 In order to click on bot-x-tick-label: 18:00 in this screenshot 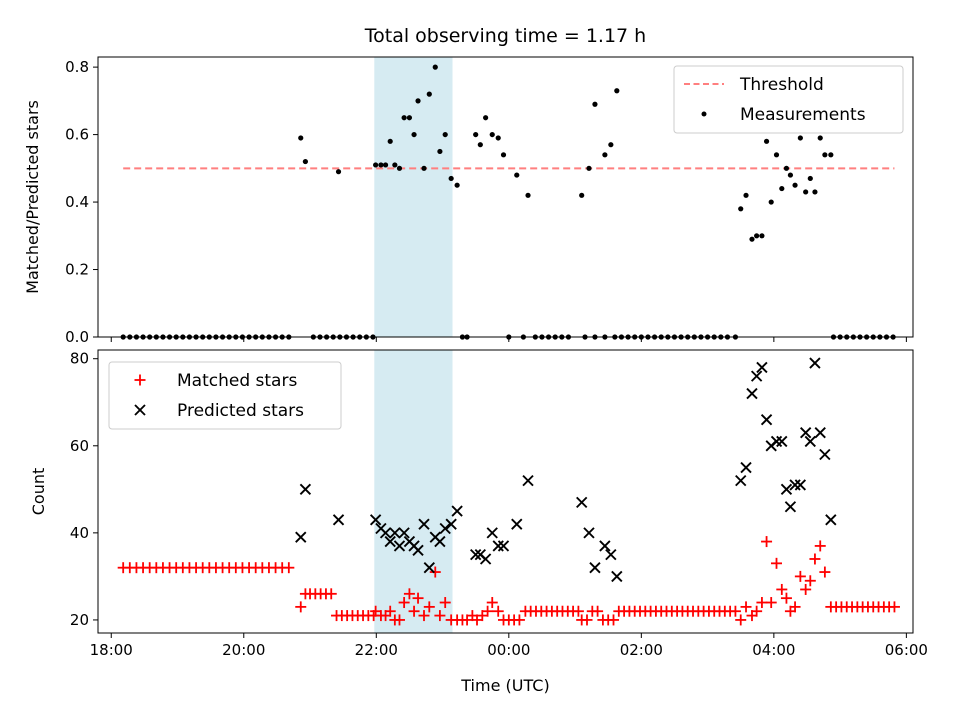, I will do `click(111, 650)`.